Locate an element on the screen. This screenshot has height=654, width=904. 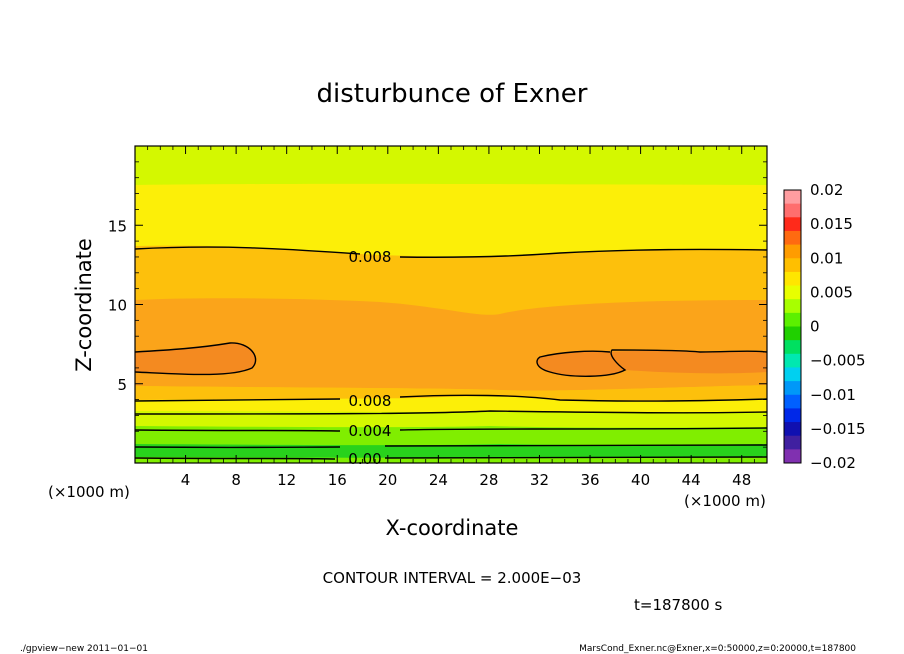
colorbar-frame is located at coordinates (792, 326).